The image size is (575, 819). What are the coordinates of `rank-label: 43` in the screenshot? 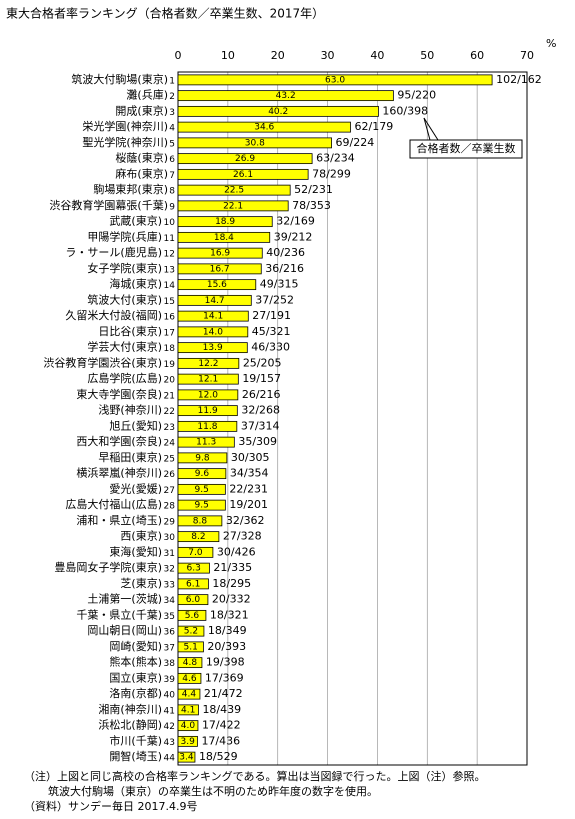 It's located at (169, 743).